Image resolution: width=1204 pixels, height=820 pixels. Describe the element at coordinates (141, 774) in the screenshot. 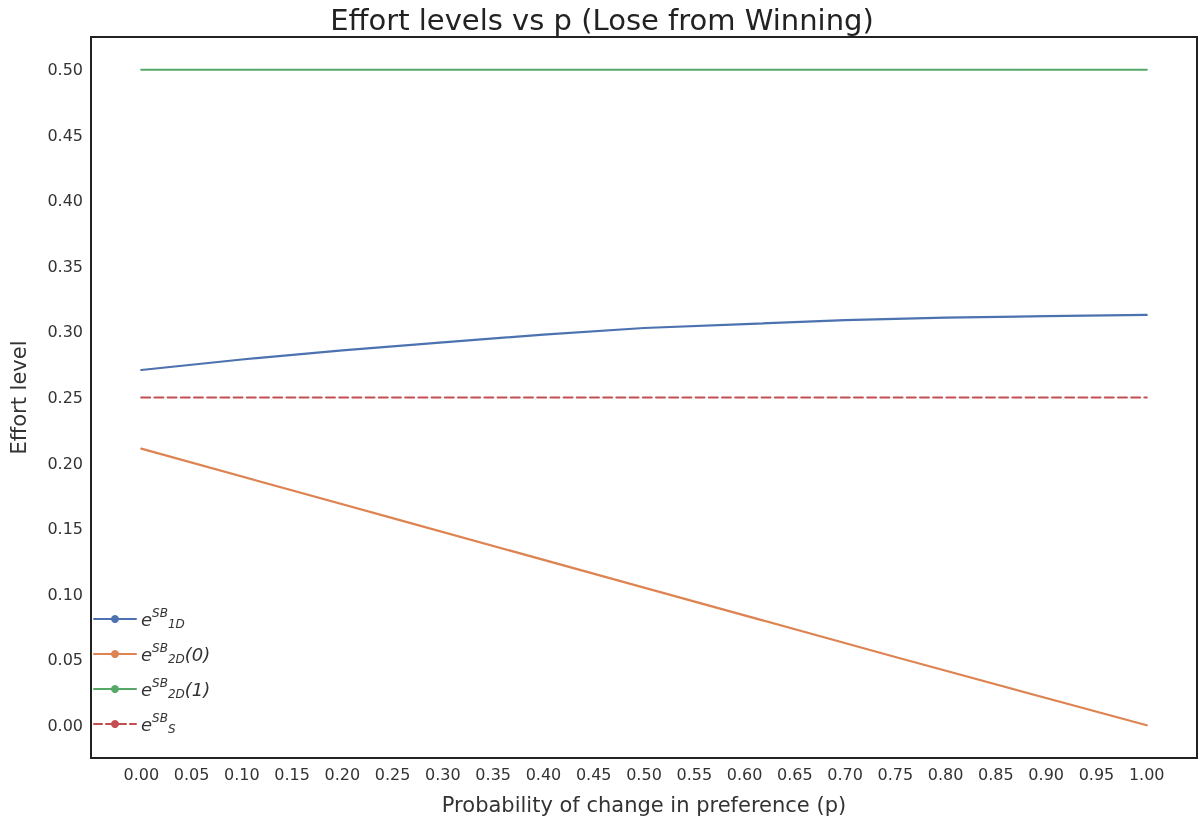

I see `x-tick-label: 0.00` at that location.